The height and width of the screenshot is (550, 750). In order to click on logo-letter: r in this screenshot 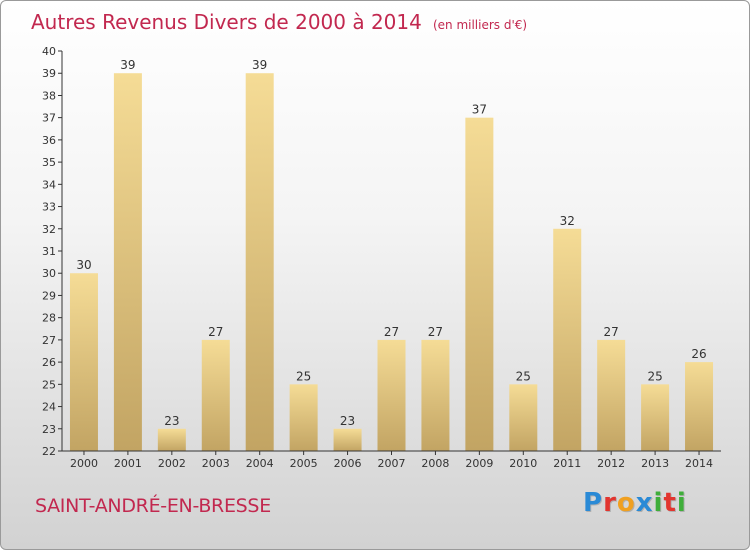, I will do `click(610, 503)`.